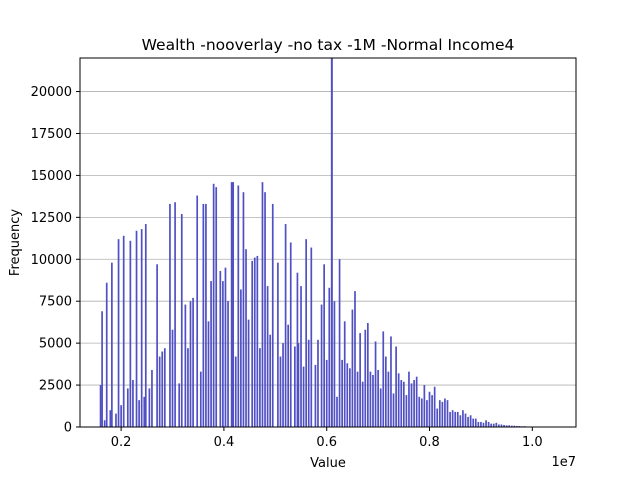 Image resolution: width=640 pixels, height=480 pixels. Describe the element at coordinates (55, 260) in the screenshot. I see `y-axis-ticks: 0 2500 5000 7500 10000 12500 15000 17500 20000` at that location.